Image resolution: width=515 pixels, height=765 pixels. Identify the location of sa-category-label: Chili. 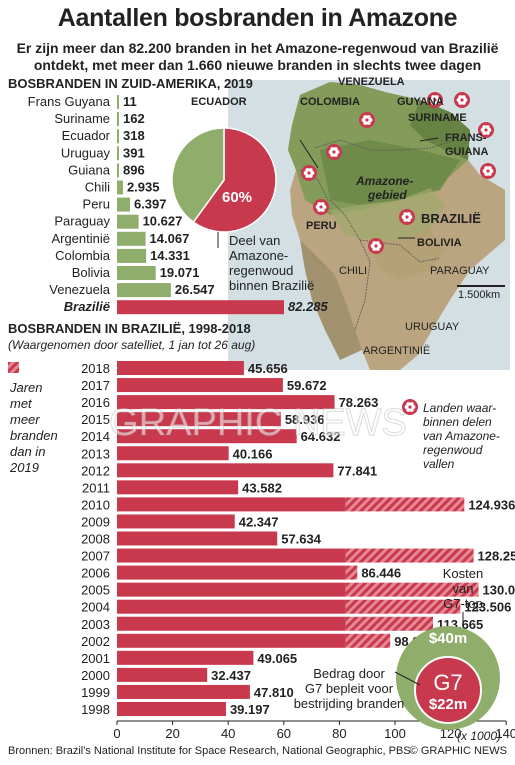
(97, 187).